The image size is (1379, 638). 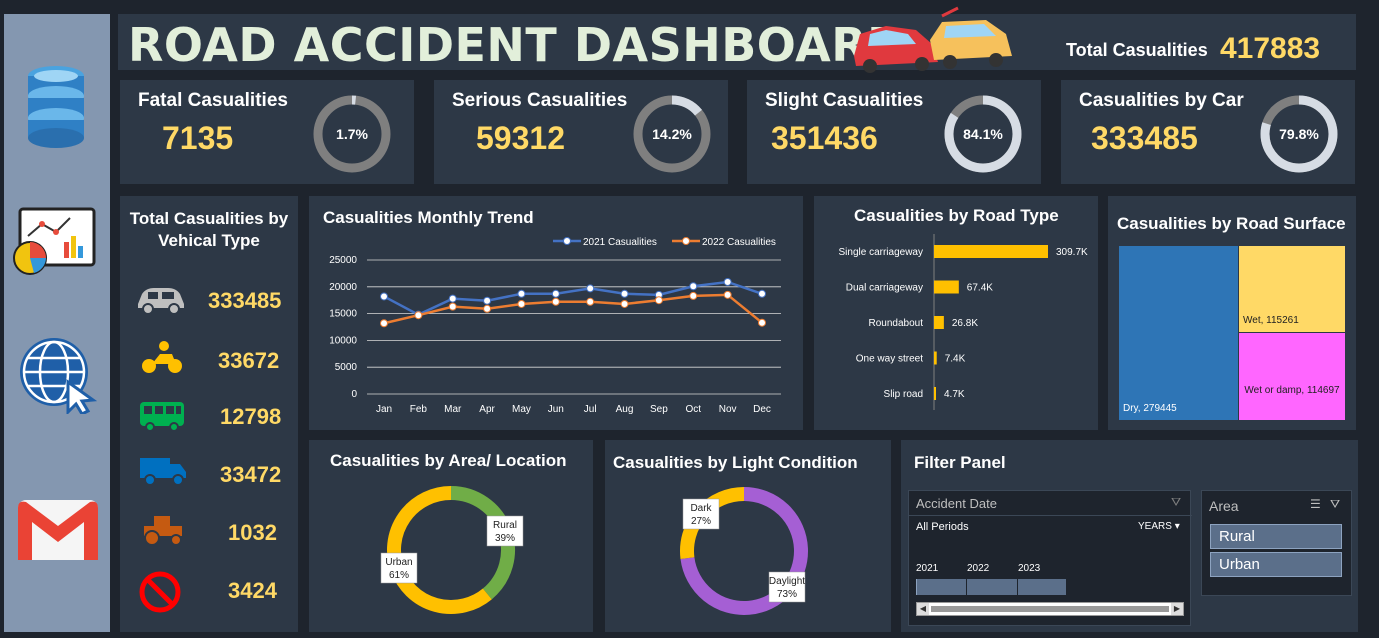 What do you see at coordinates (384, 409) in the screenshot?
I see `x-tick-label: Jan` at bounding box center [384, 409].